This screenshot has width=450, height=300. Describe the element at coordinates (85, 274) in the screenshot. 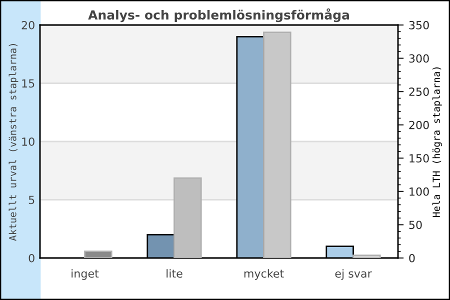

I see `x-tick-label: inget` at that location.